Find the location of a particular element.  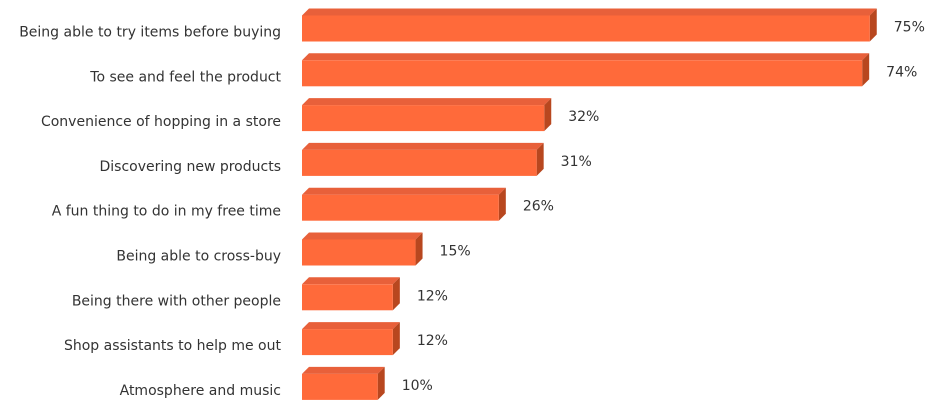

category-label: To see and feel the product is located at coordinates (185, 77).